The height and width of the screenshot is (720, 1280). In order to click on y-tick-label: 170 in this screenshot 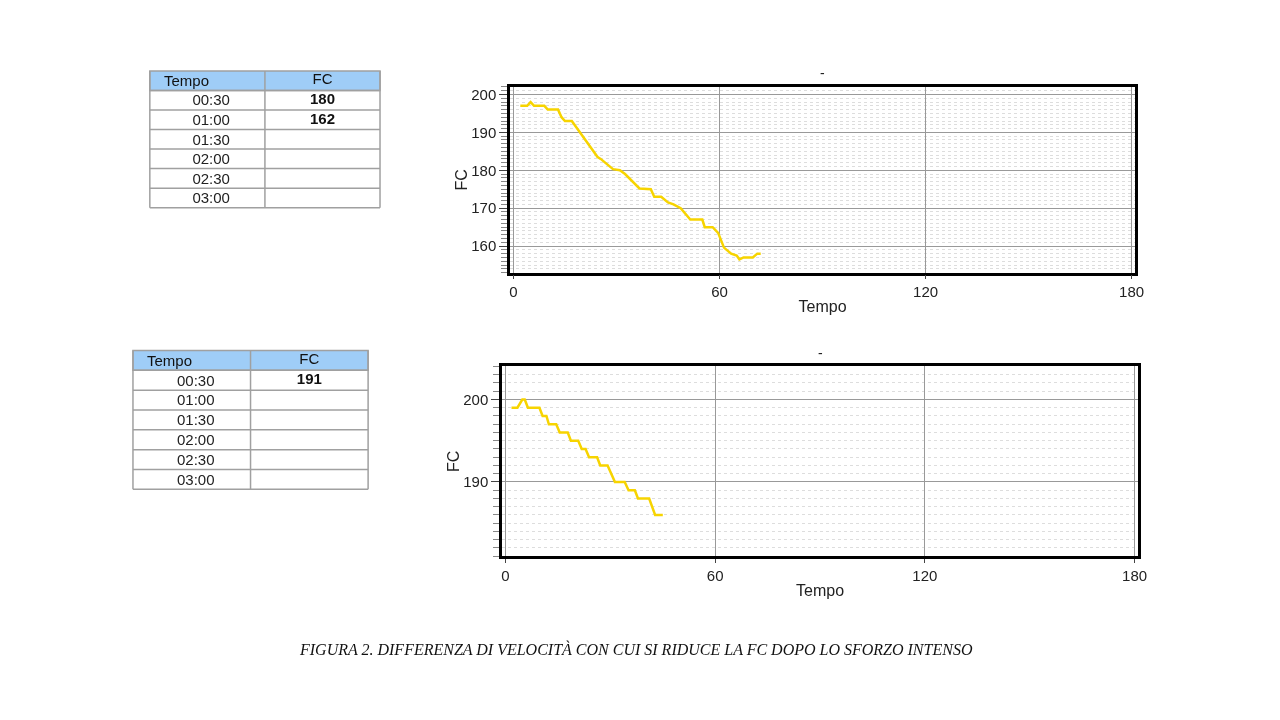, I will do `click(484, 208)`.